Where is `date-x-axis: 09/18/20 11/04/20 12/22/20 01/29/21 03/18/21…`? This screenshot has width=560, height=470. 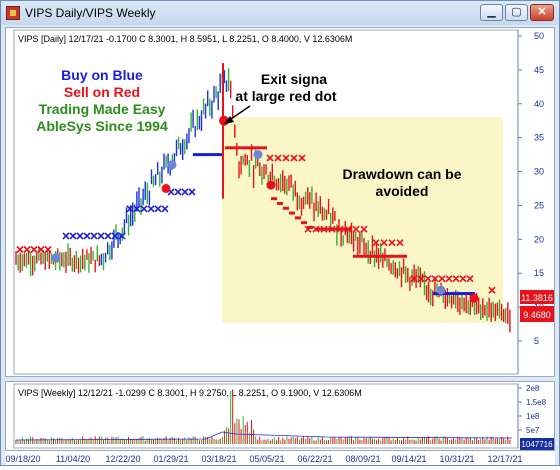 date-x-axis: 09/18/20 11/04/20 12/22/20 01/29/21 03/18/21… is located at coordinates (280, 458).